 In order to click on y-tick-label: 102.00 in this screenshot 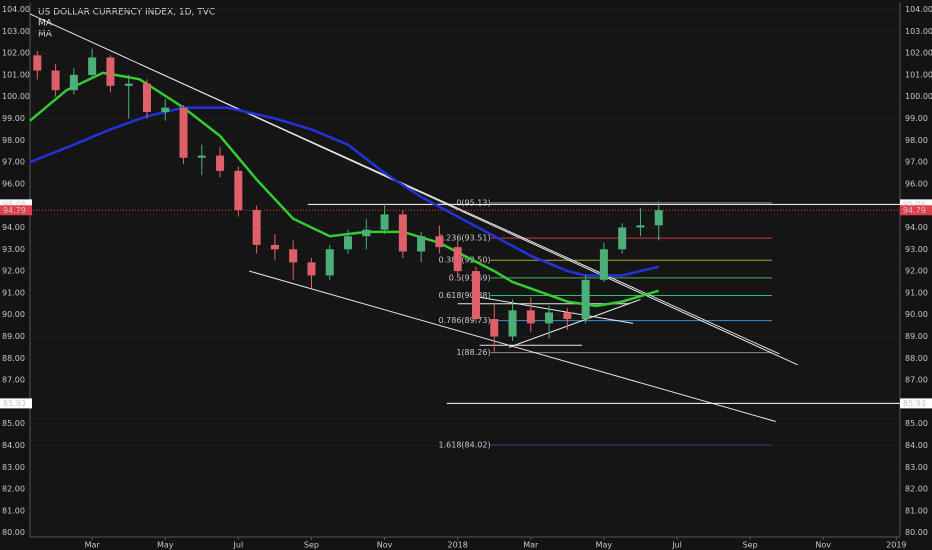, I will do `click(918, 53)`.